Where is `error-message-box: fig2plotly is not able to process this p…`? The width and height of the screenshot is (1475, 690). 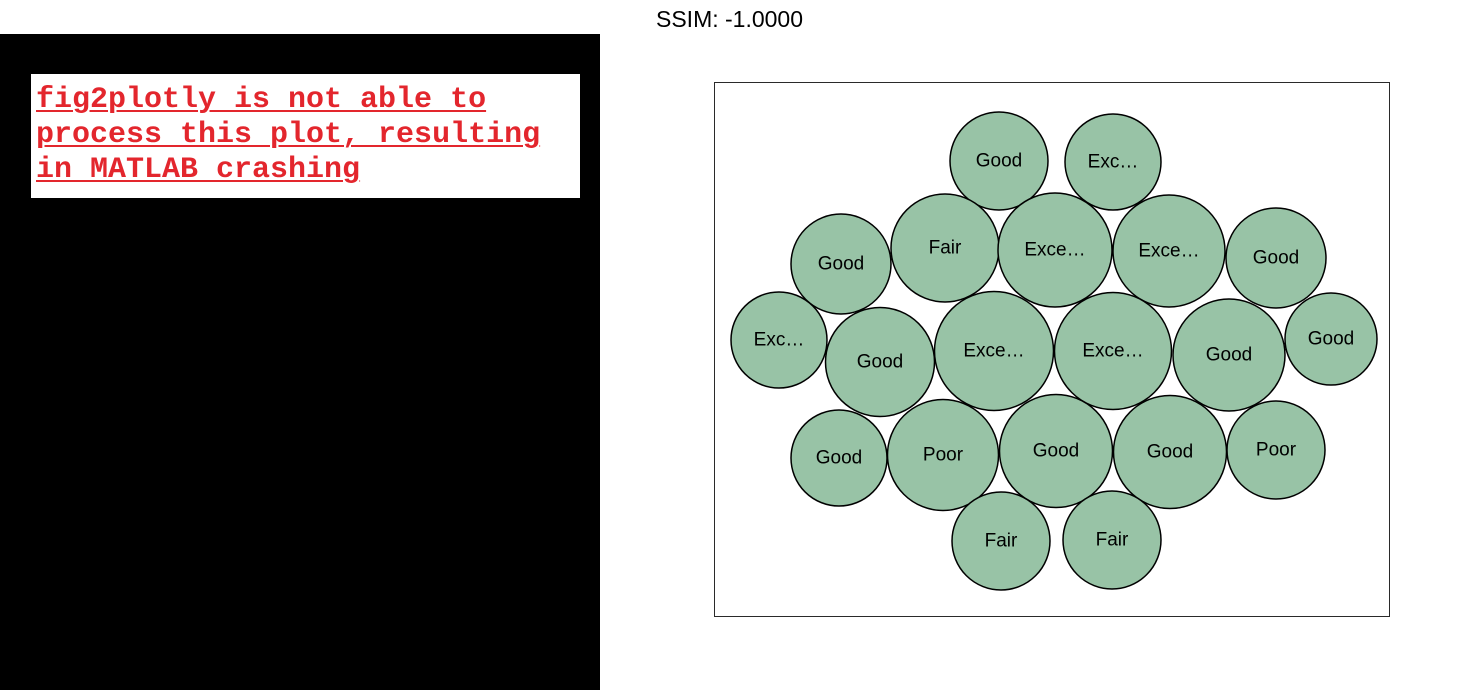
error-message-box: fig2plotly is not able to process this p… is located at coordinates (305, 136).